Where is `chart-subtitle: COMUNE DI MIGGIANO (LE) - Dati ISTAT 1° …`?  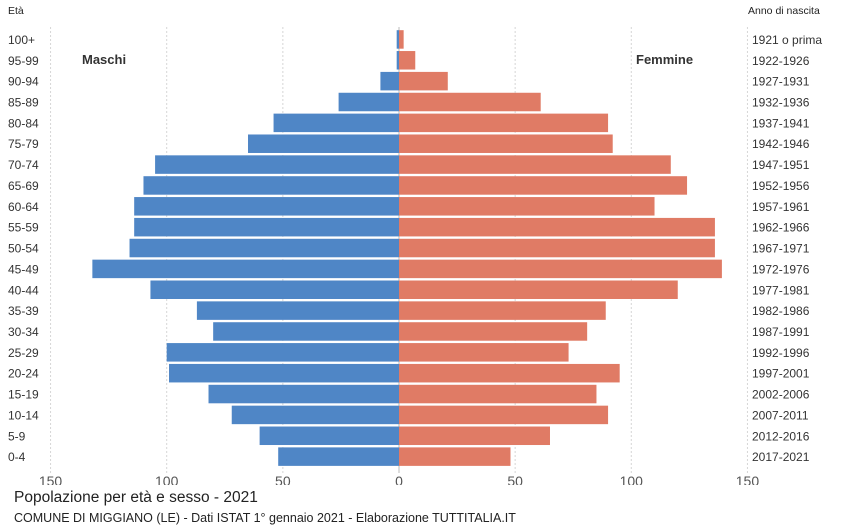
chart-subtitle: COMUNE DI MIGGIANO (LE) - Dati ISTAT 1° … is located at coordinates (265, 518).